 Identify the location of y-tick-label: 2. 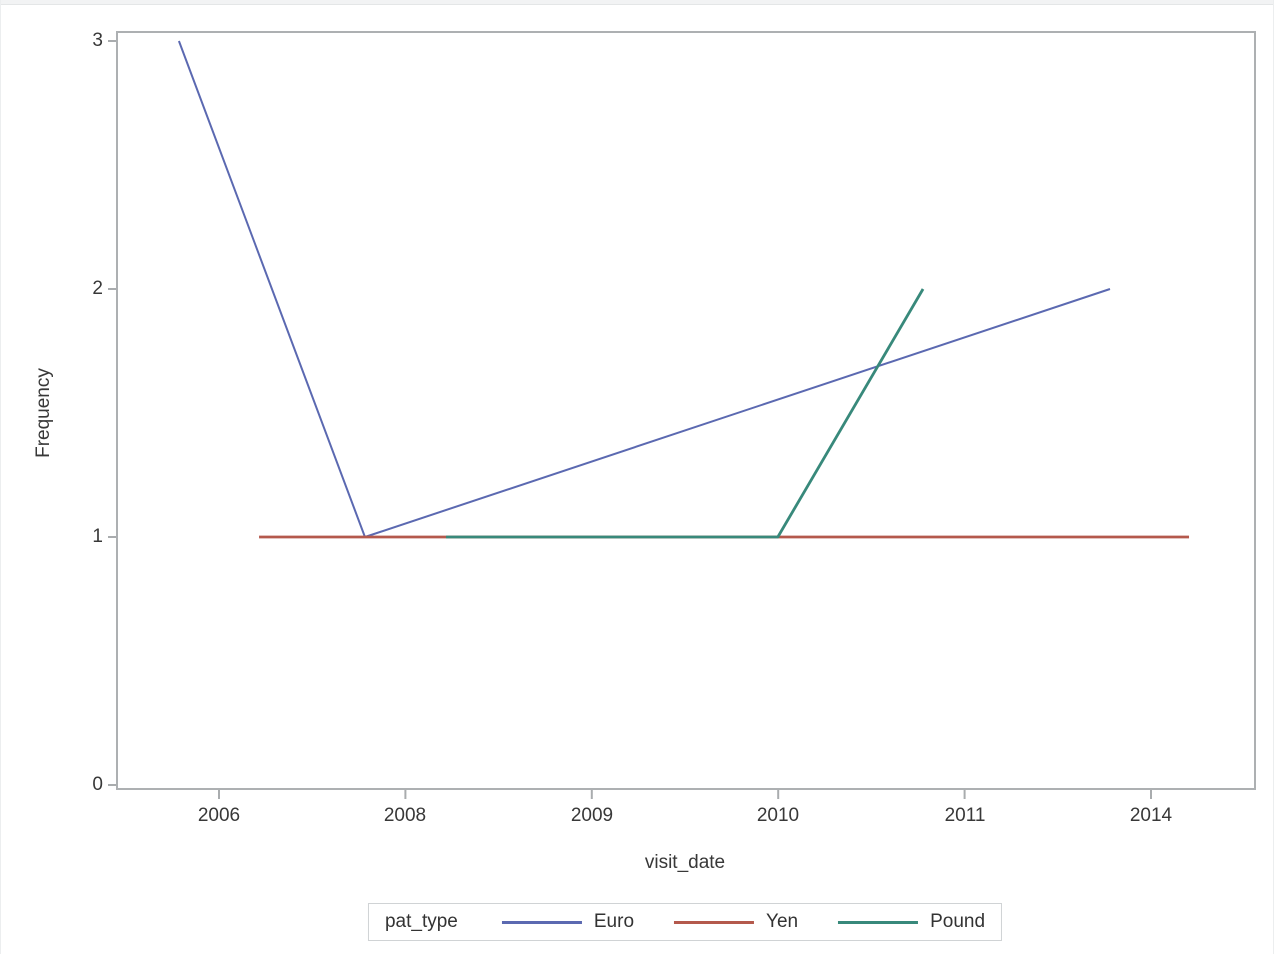
(97, 288).